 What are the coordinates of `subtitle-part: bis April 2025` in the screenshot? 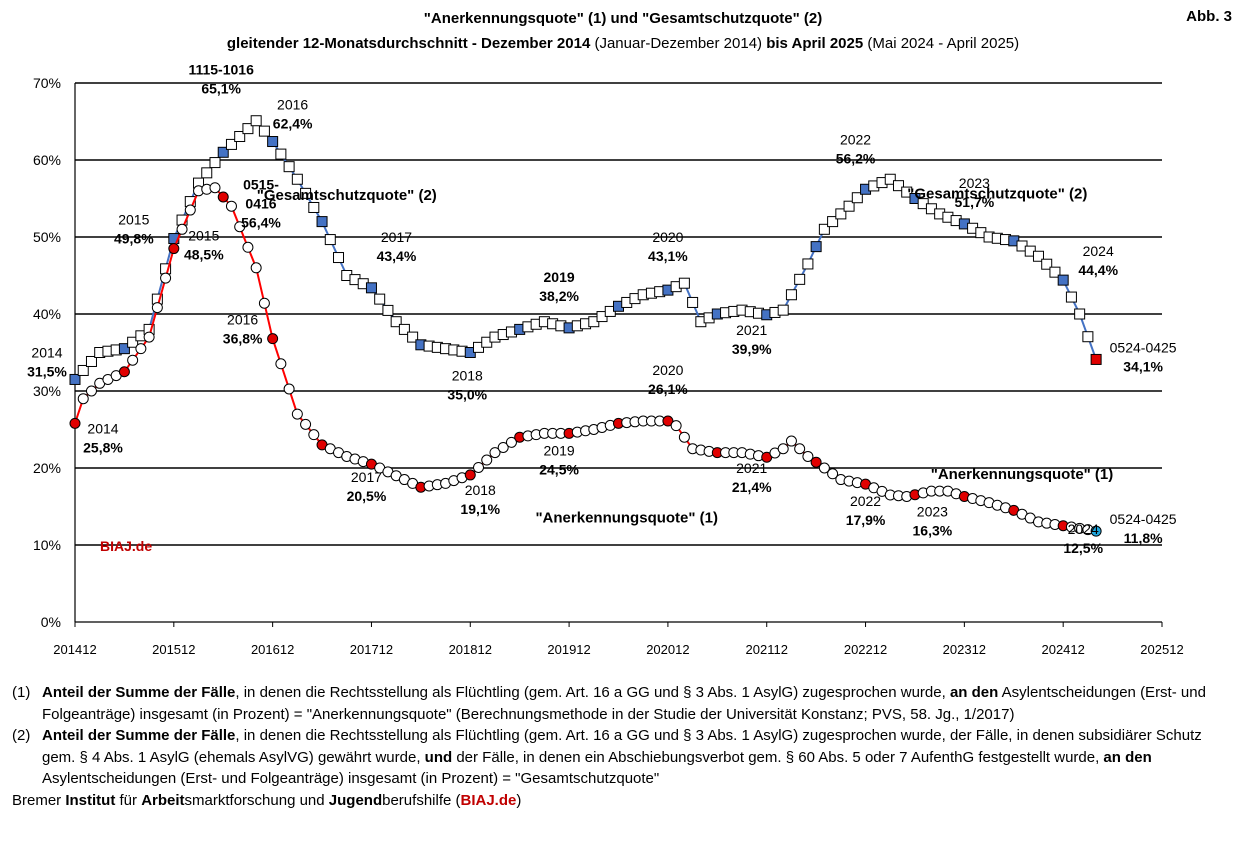 It's located at (815, 43).